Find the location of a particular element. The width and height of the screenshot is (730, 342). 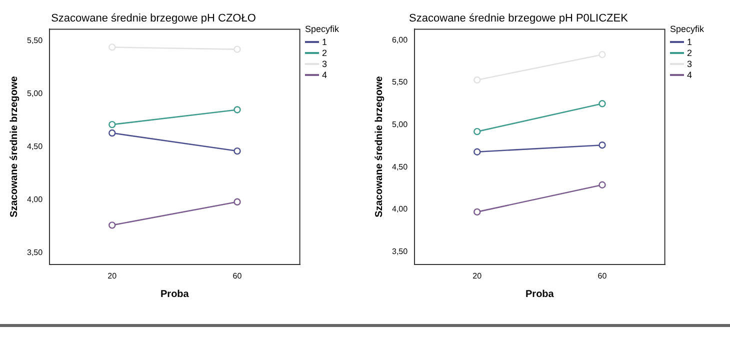

chart-title: Szacowane średnie brzegowe pH CZOŁO is located at coordinates (153, 18).